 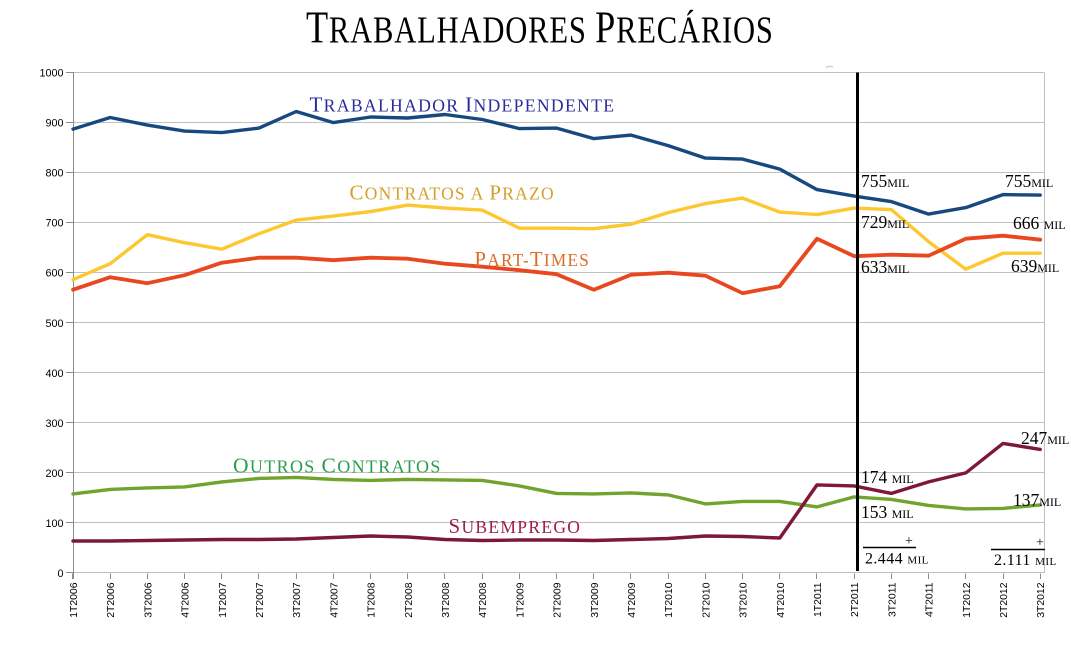 I want to click on svg-text: CONTRATOS A PRAZO, so click(x=452, y=192).